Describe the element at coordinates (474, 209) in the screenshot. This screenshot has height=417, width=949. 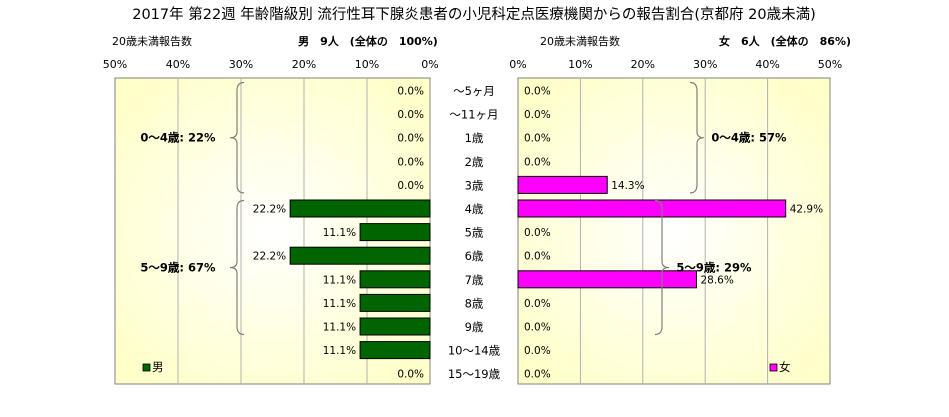
I see `age-category-label: 4歳` at that location.